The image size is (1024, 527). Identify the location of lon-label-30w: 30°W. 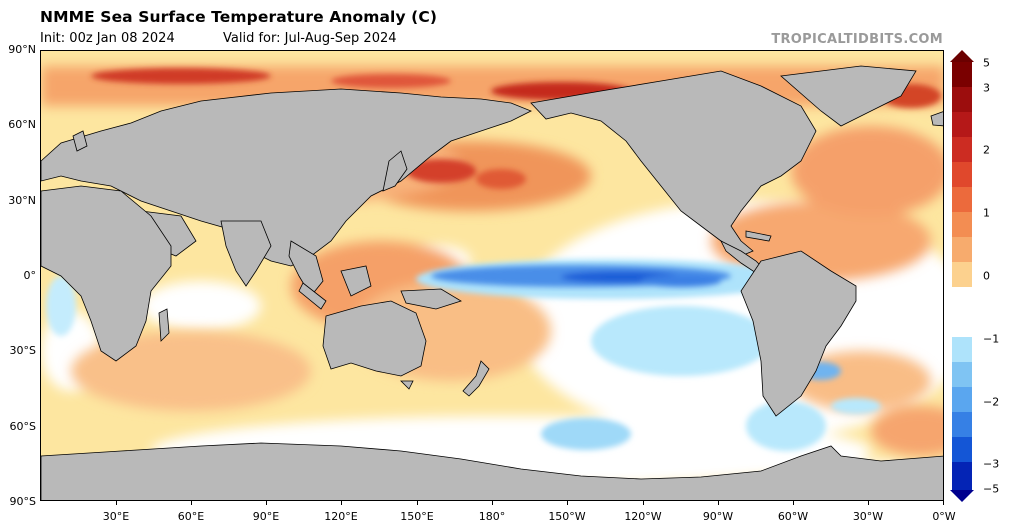
(868, 516).